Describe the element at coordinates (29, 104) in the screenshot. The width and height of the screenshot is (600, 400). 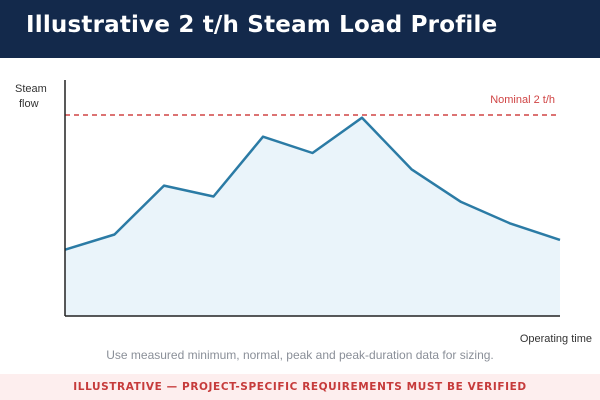
I see `y-axis-label-line-2: flow` at that location.